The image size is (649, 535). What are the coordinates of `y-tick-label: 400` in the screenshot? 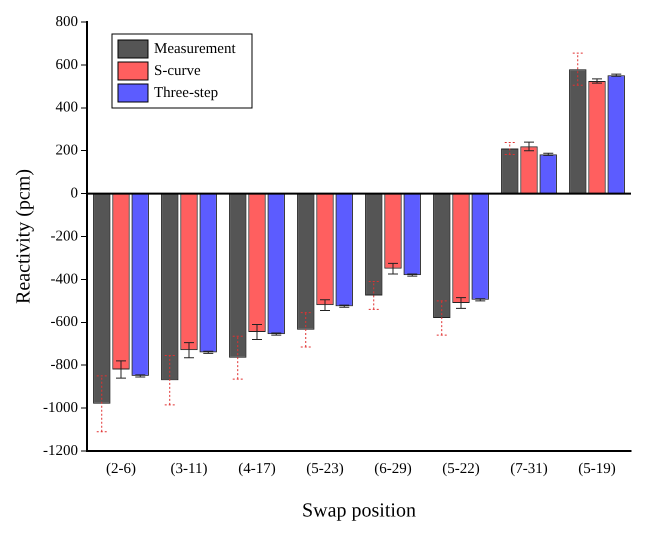 It's located at (66, 108).